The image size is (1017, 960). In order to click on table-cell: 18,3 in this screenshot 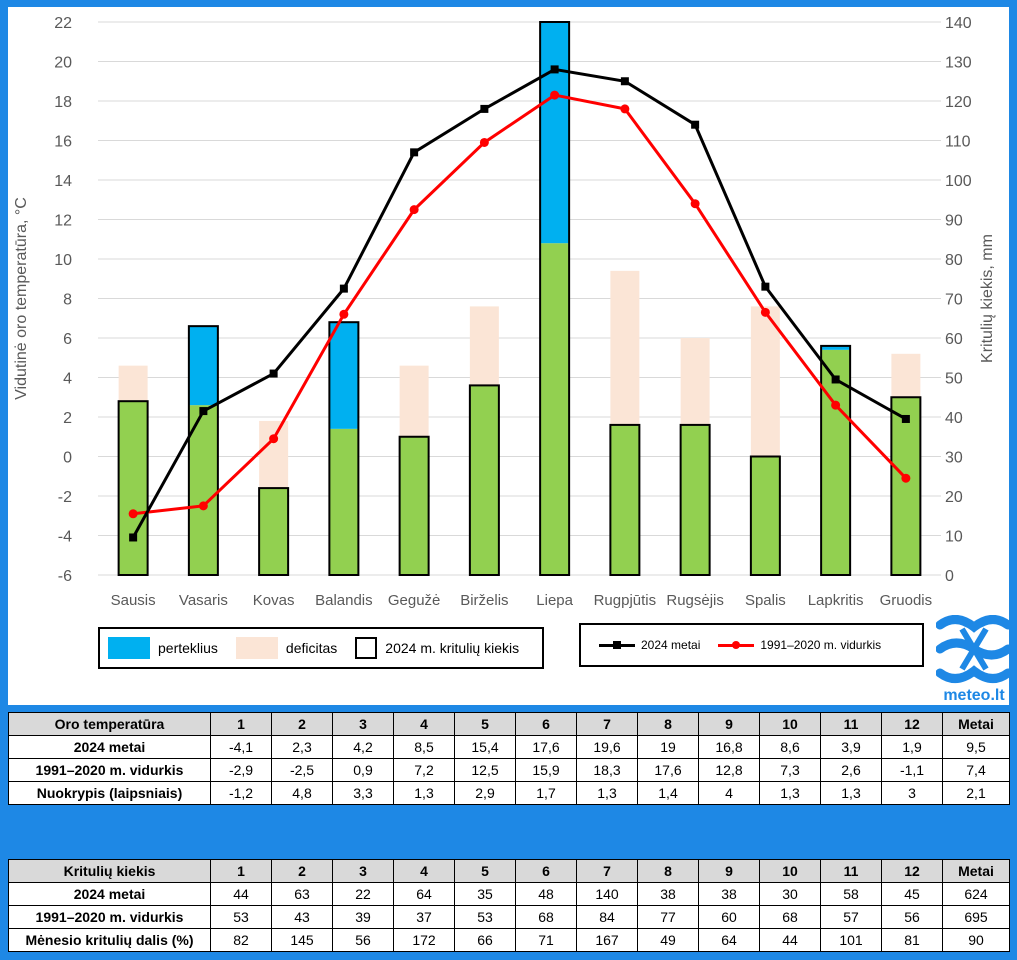, I will do `click(607, 770)`.